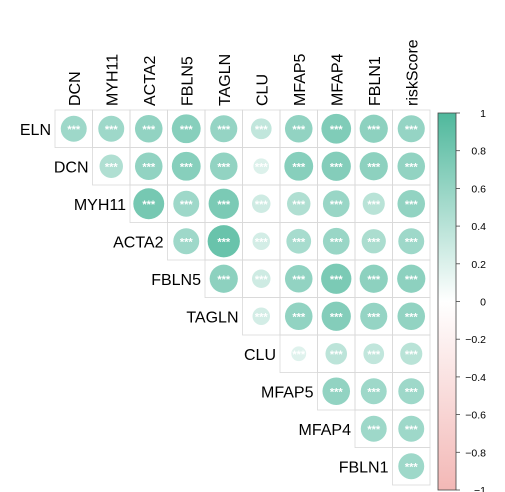 The height and width of the screenshot is (492, 505). I want to click on correlation-circle-DCN-MFAP4, so click(336, 166).